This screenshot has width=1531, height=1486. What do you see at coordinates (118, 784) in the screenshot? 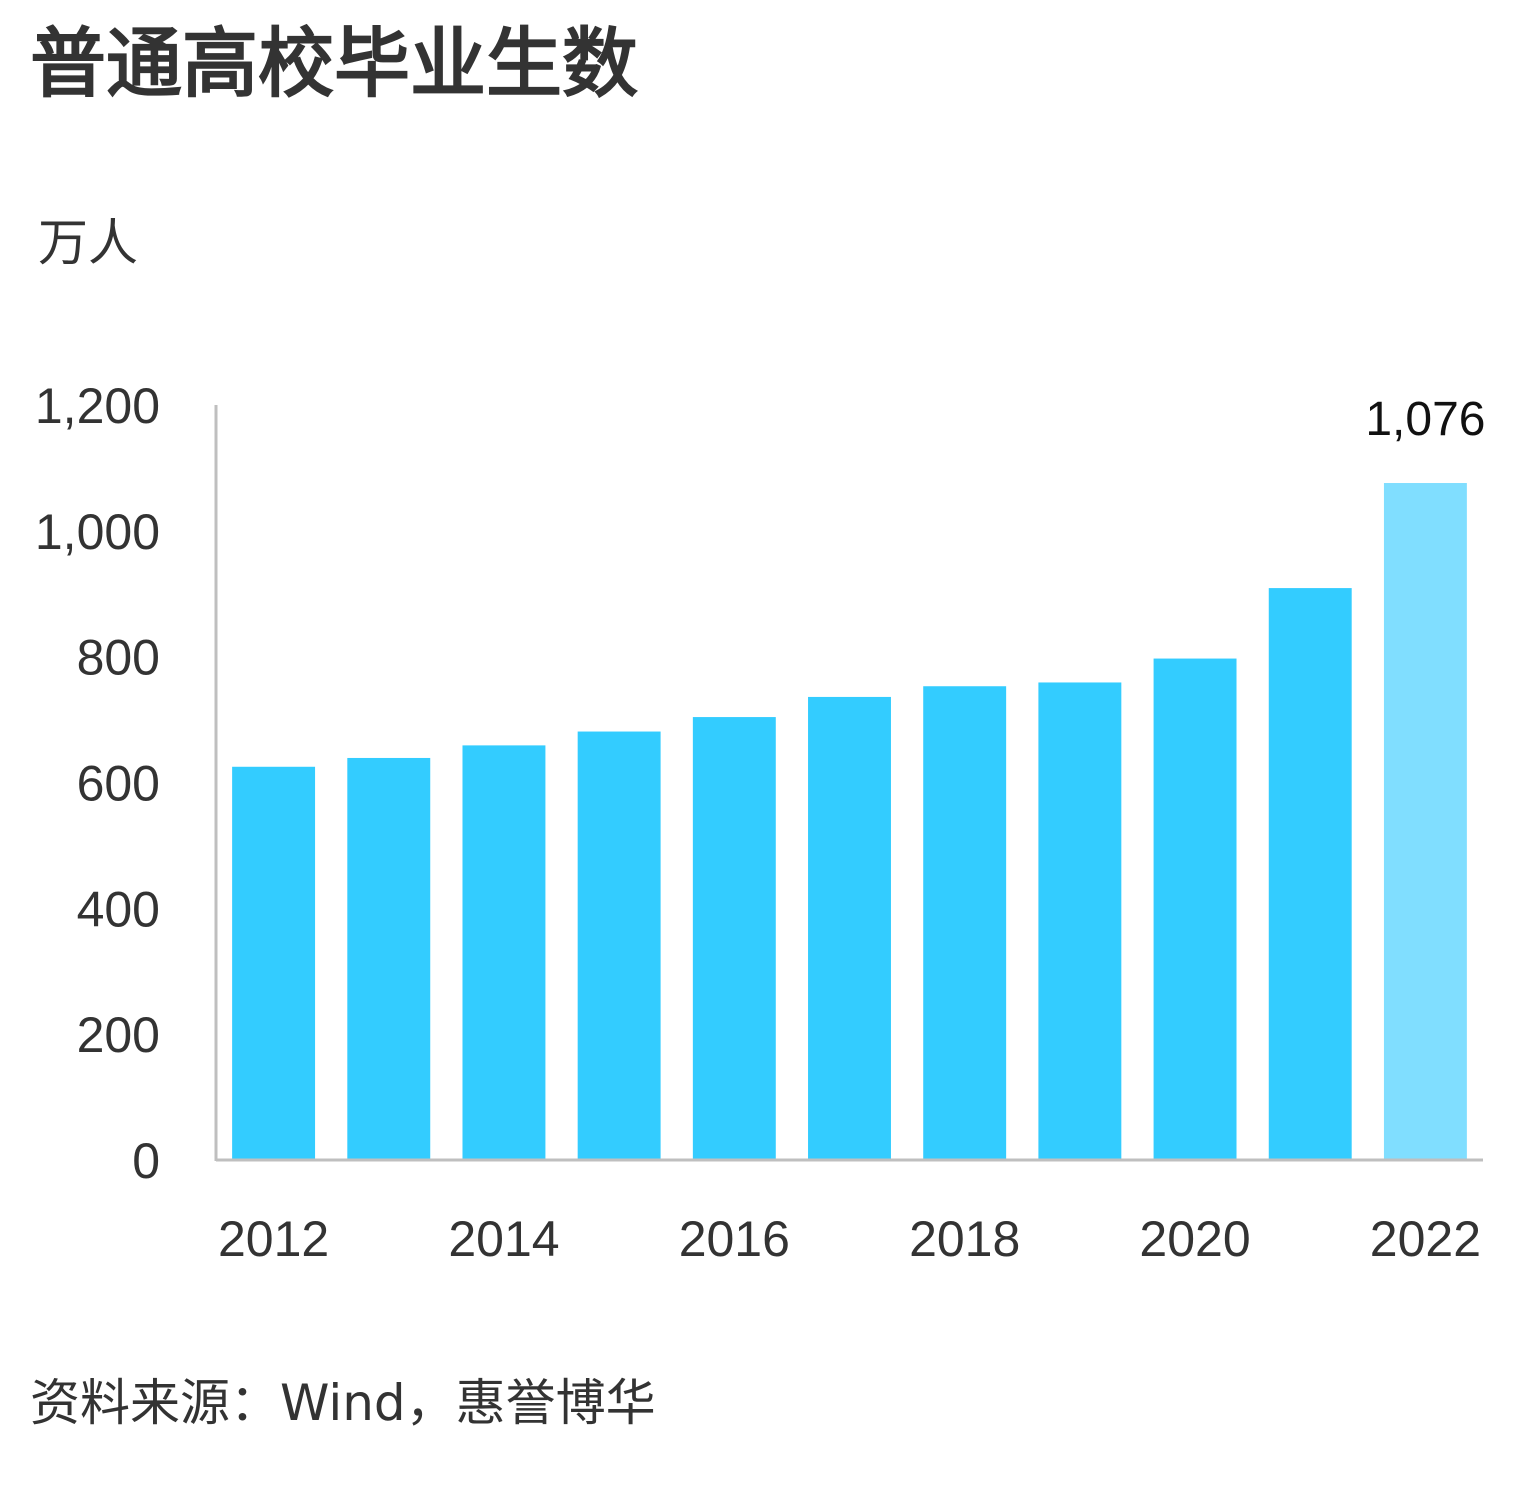
I see `y-tick-label: 600` at bounding box center [118, 784].